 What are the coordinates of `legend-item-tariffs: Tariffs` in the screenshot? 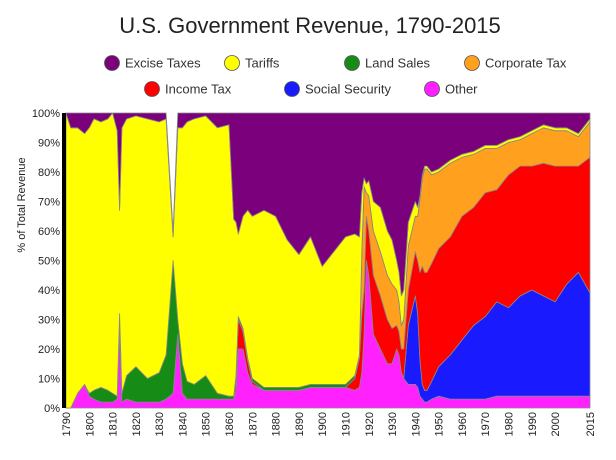 It's located at (252, 63).